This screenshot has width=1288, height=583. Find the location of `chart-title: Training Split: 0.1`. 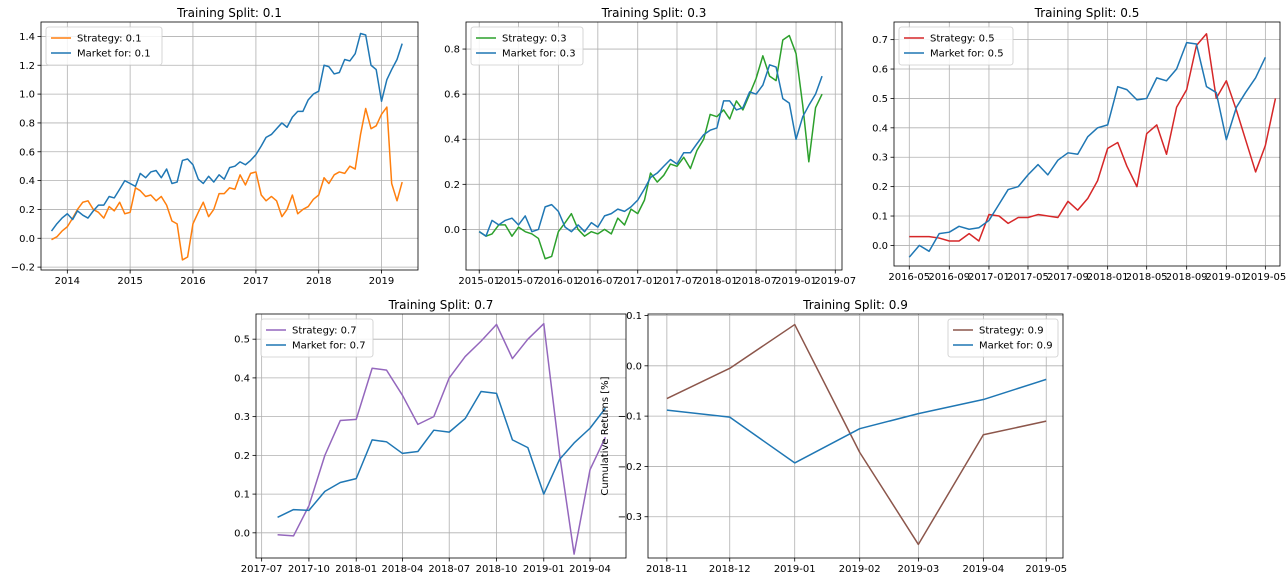

chart-title: Training Split: 0.1 is located at coordinates (229, 13).